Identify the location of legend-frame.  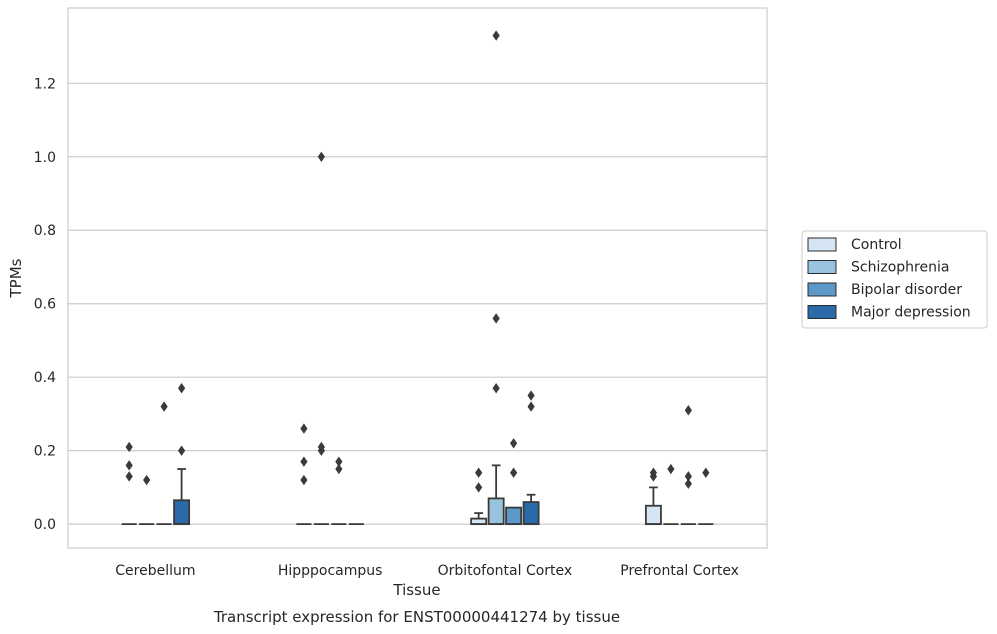
(894, 279).